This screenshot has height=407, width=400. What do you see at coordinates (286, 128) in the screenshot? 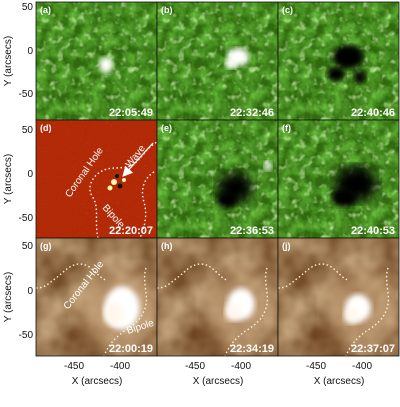
I see `panel-label: (f)` at bounding box center [286, 128].